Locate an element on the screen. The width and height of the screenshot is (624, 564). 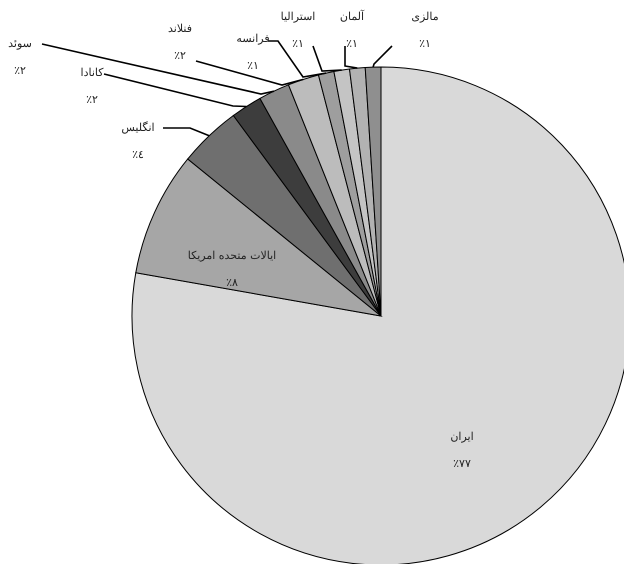
leader-lines is located at coordinates (217, 88).